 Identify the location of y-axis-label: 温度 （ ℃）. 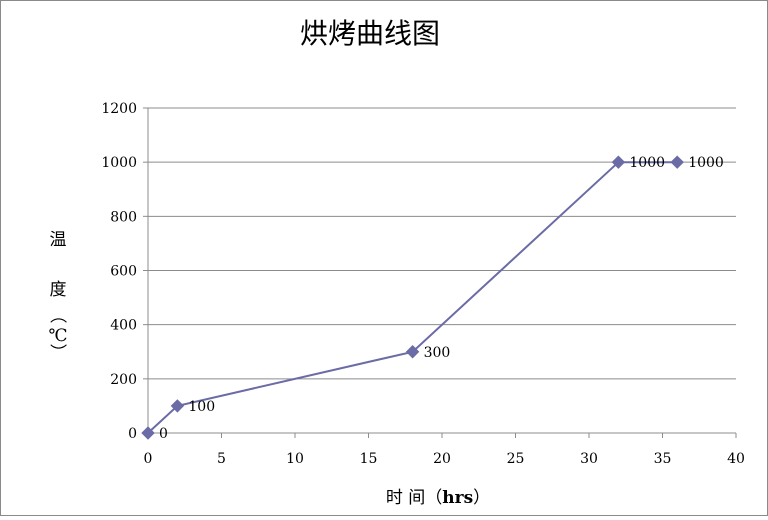
(57, 295).